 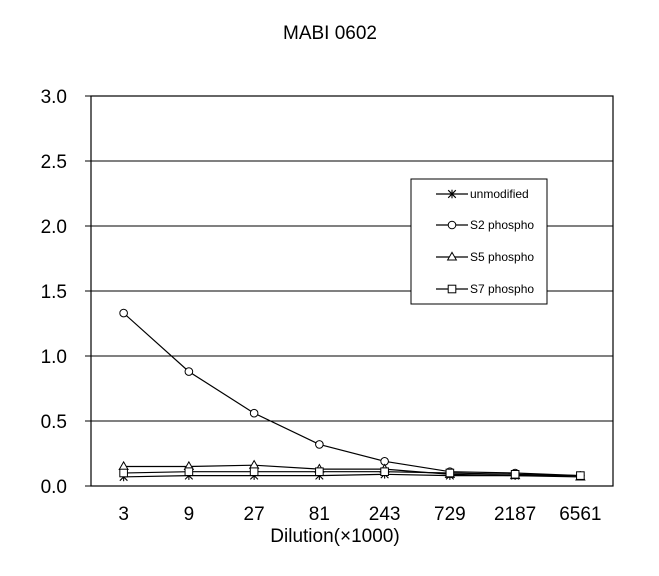 What do you see at coordinates (502, 289) in the screenshot?
I see `legend-label: S7 phospho` at bounding box center [502, 289].